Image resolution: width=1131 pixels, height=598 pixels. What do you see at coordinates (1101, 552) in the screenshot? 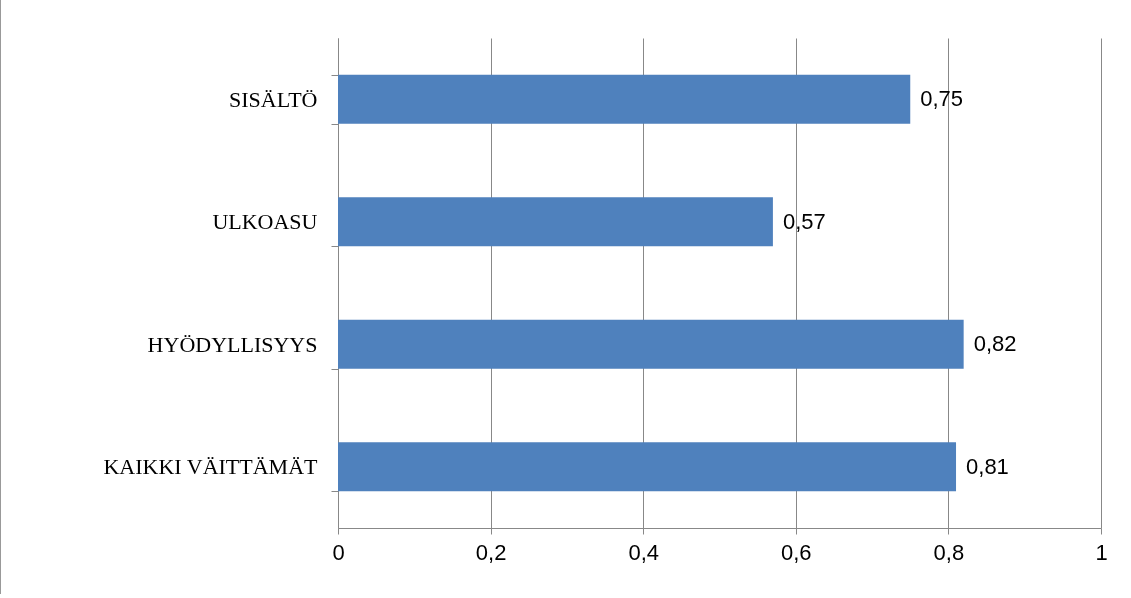
I see `x-tick-label: 1` at bounding box center [1101, 552].